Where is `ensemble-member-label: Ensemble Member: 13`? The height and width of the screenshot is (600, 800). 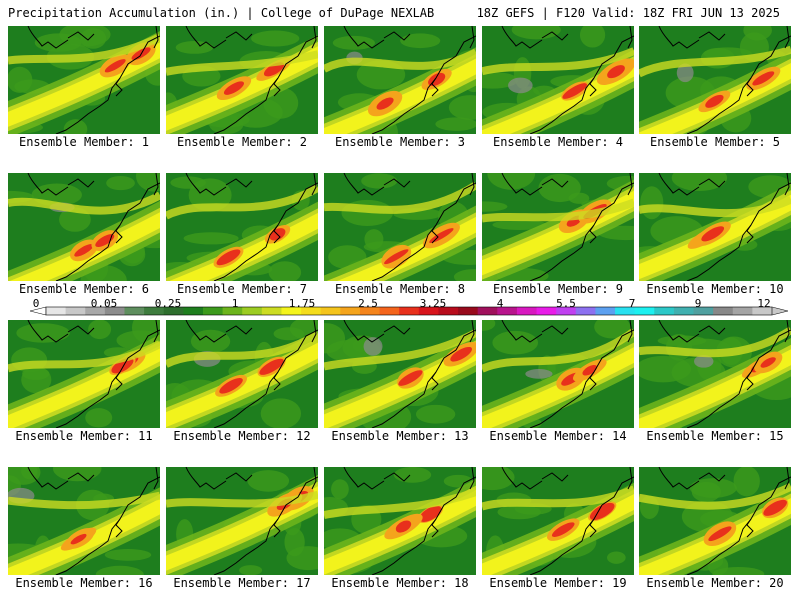 ensemble-member-label: Ensemble Member: 13 is located at coordinates (400, 436).